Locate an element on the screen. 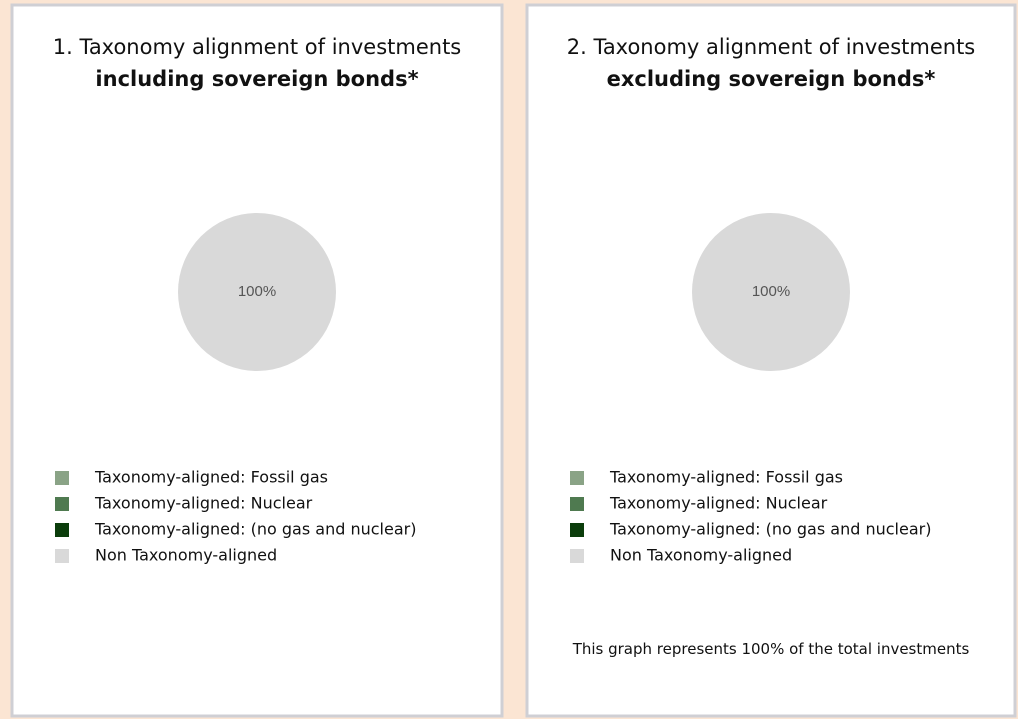  chart-subtitle: excluding sovereign bonds* is located at coordinates (771, 79).